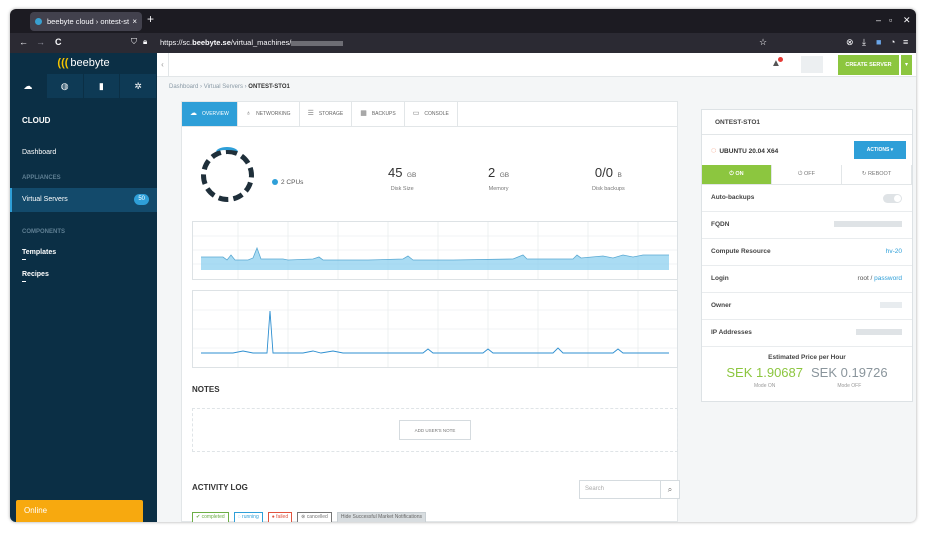  I want to click on sidebar-item-virtual-servers: Virtual Servers 50, so click(83, 200).